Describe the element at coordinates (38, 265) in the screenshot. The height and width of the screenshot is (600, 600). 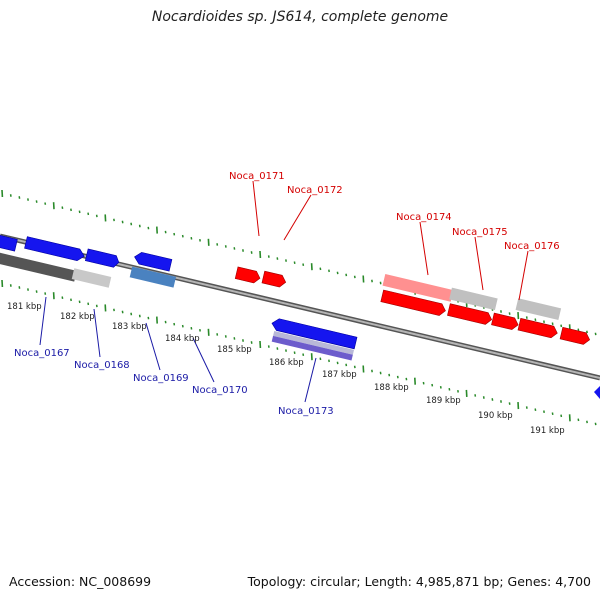
I see `gene-bar-dark` at that location.